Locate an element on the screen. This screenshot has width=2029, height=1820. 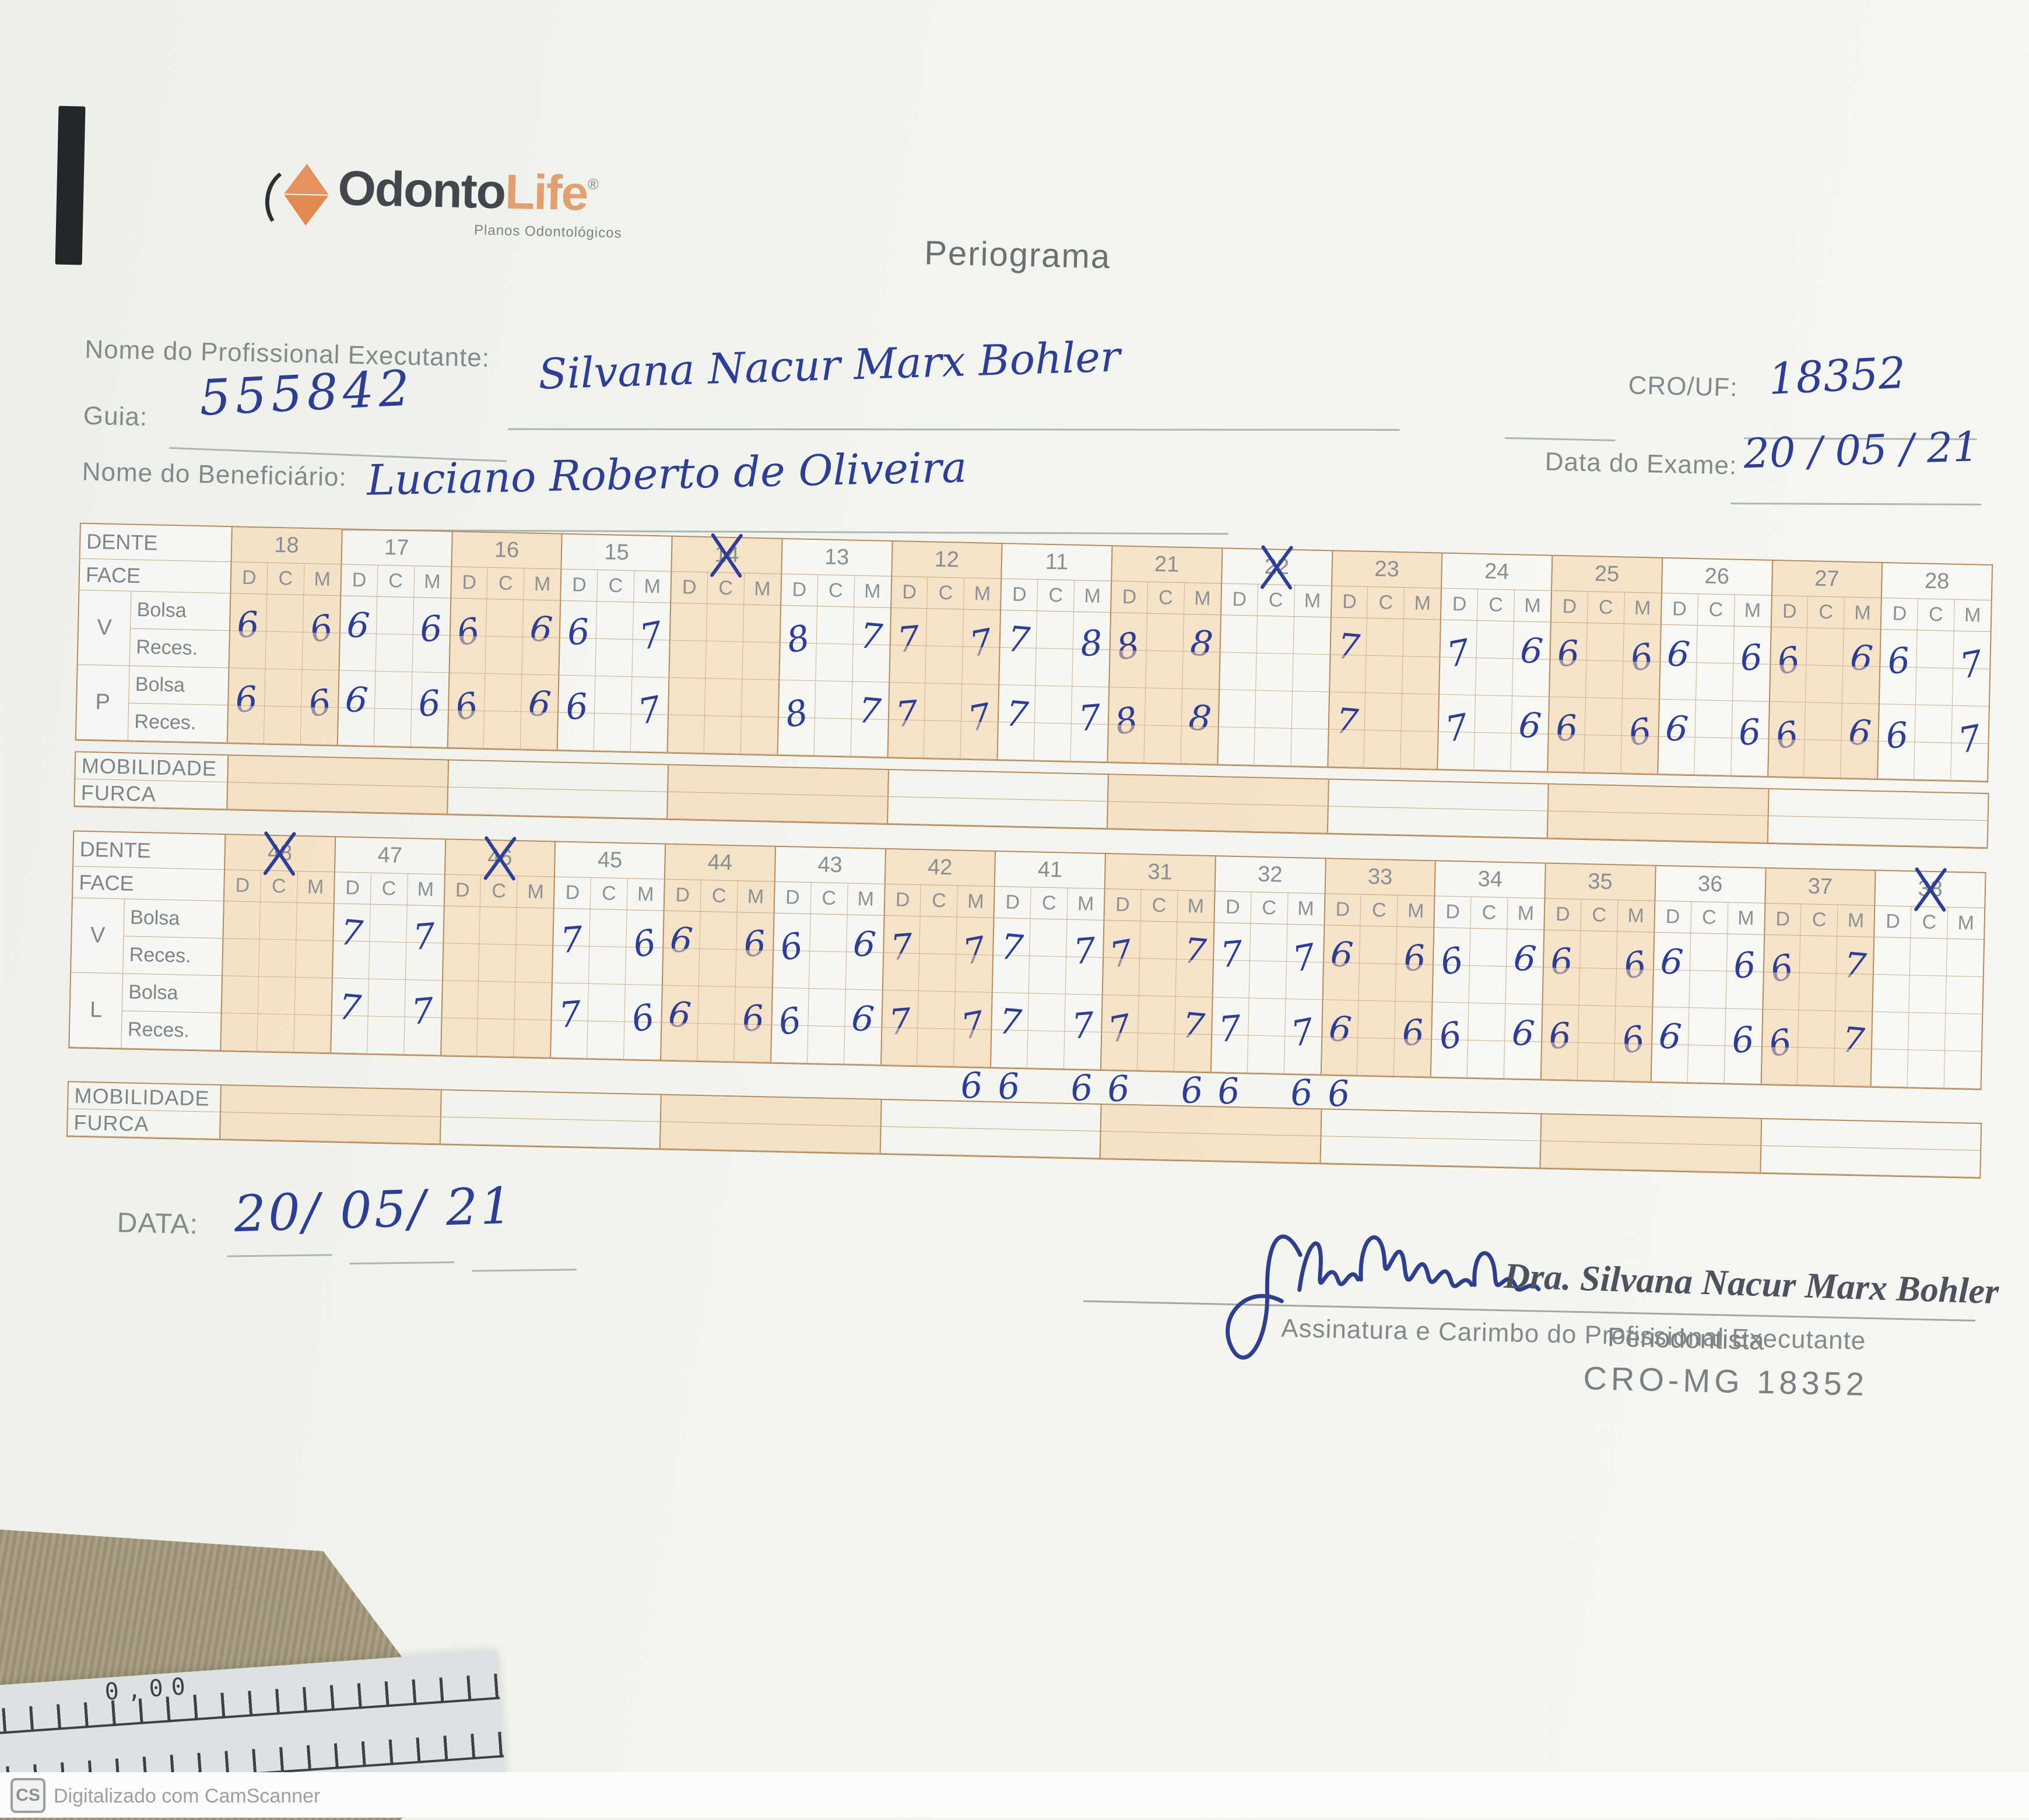
tooth-number: 25 is located at coordinates (1606, 574).